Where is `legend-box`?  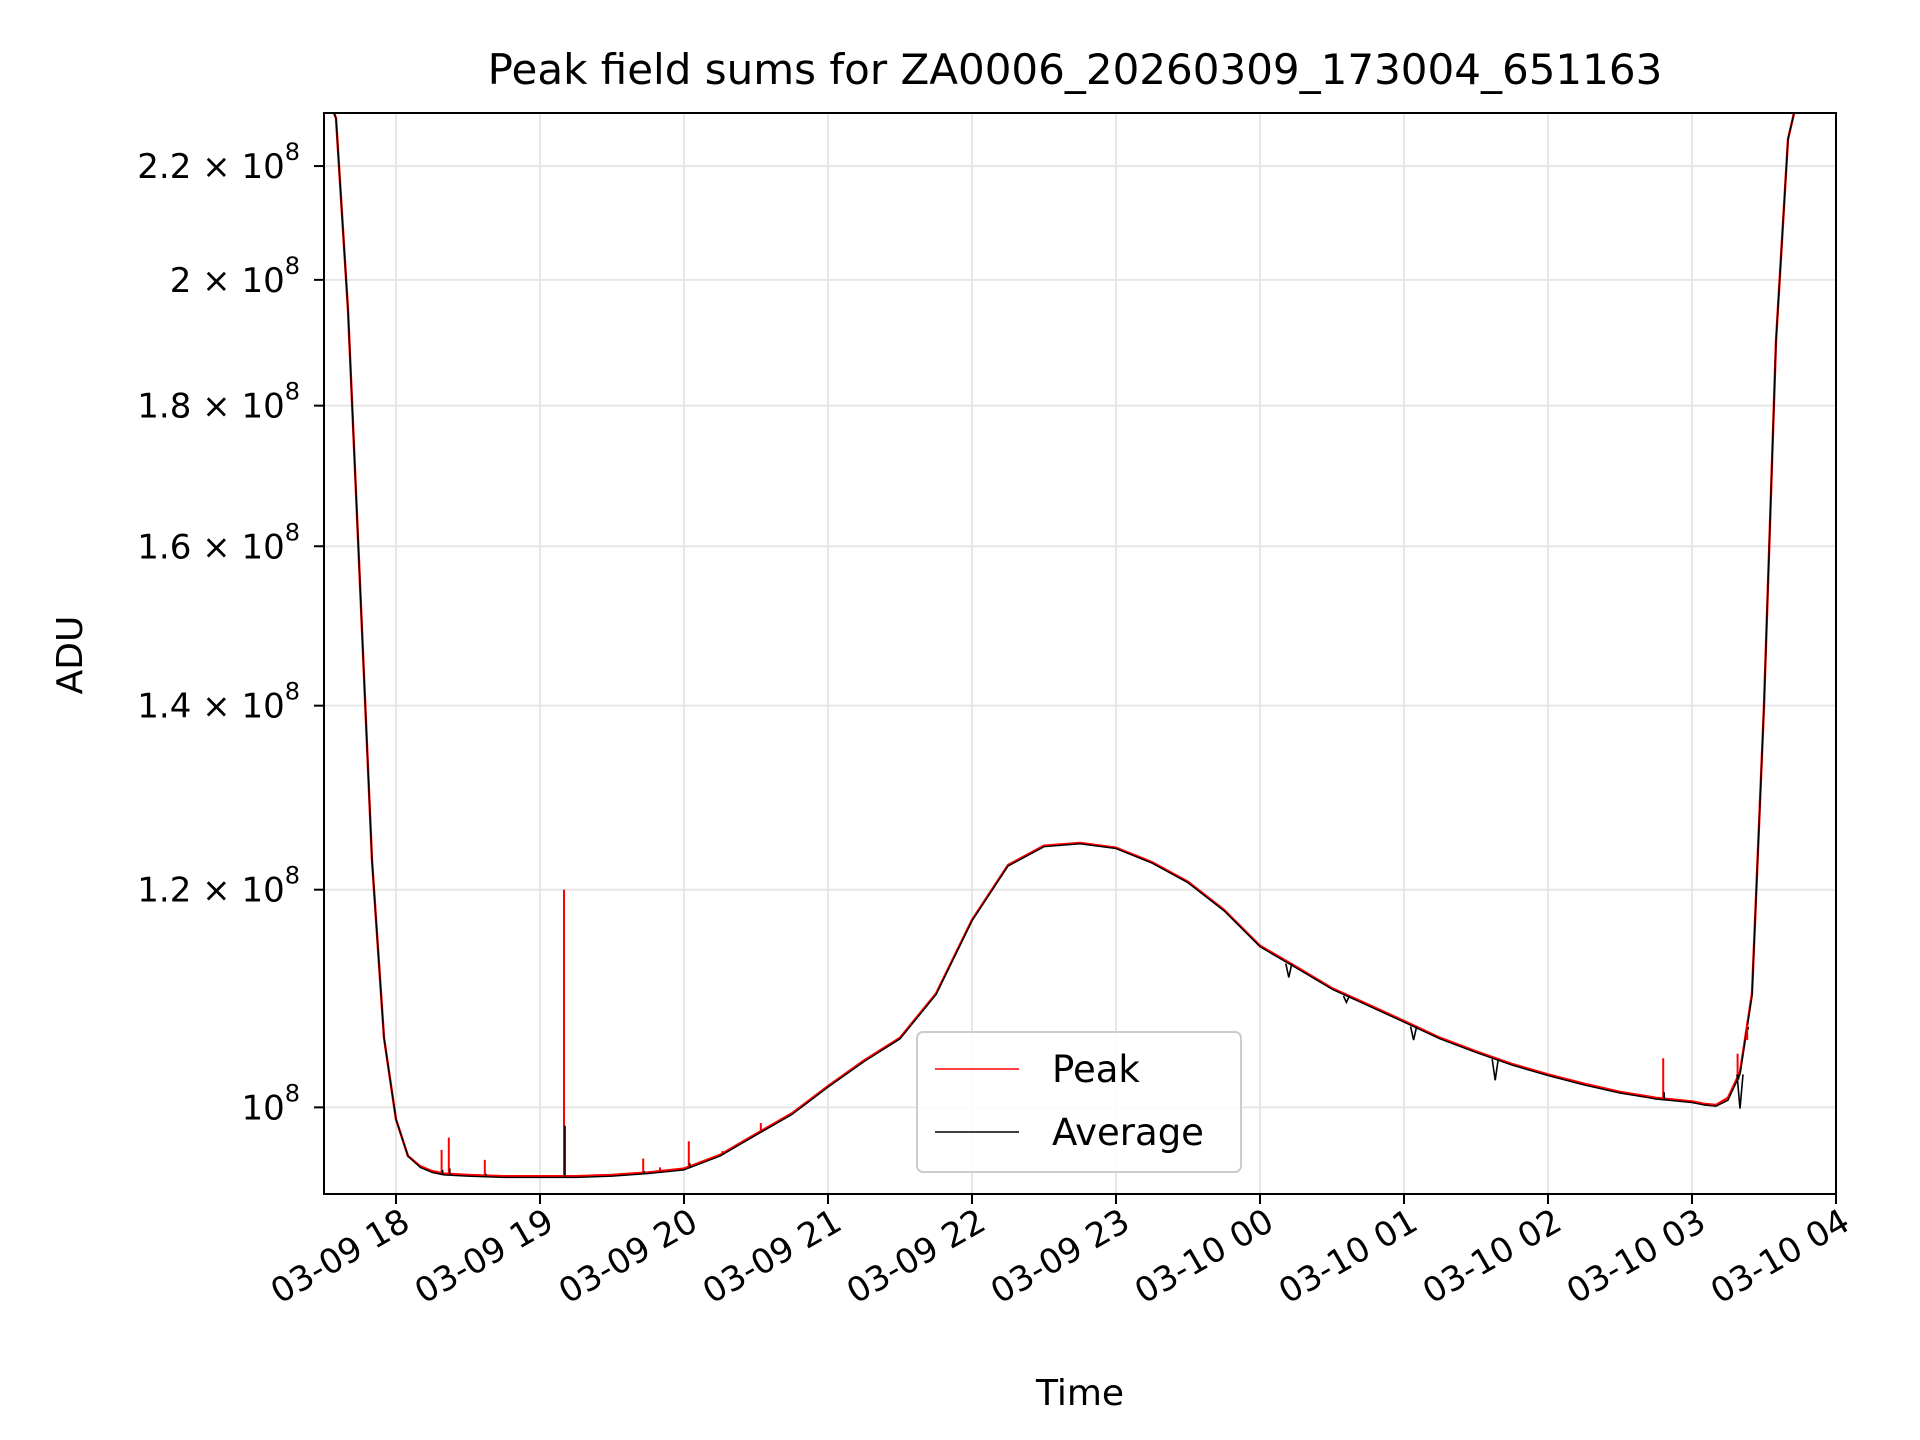
legend-box is located at coordinates (1079, 1102).